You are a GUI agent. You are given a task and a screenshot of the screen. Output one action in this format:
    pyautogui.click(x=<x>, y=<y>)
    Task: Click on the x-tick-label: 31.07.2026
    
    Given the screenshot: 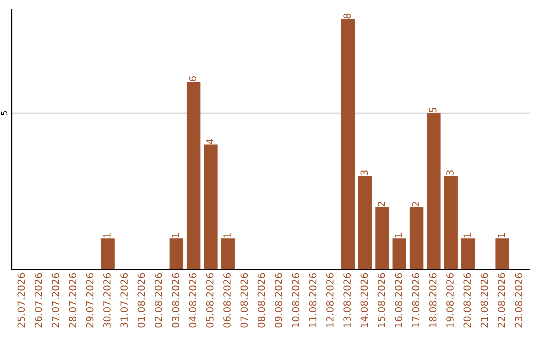 What is the action you would take?
    pyautogui.click(x=124, y=300)
    